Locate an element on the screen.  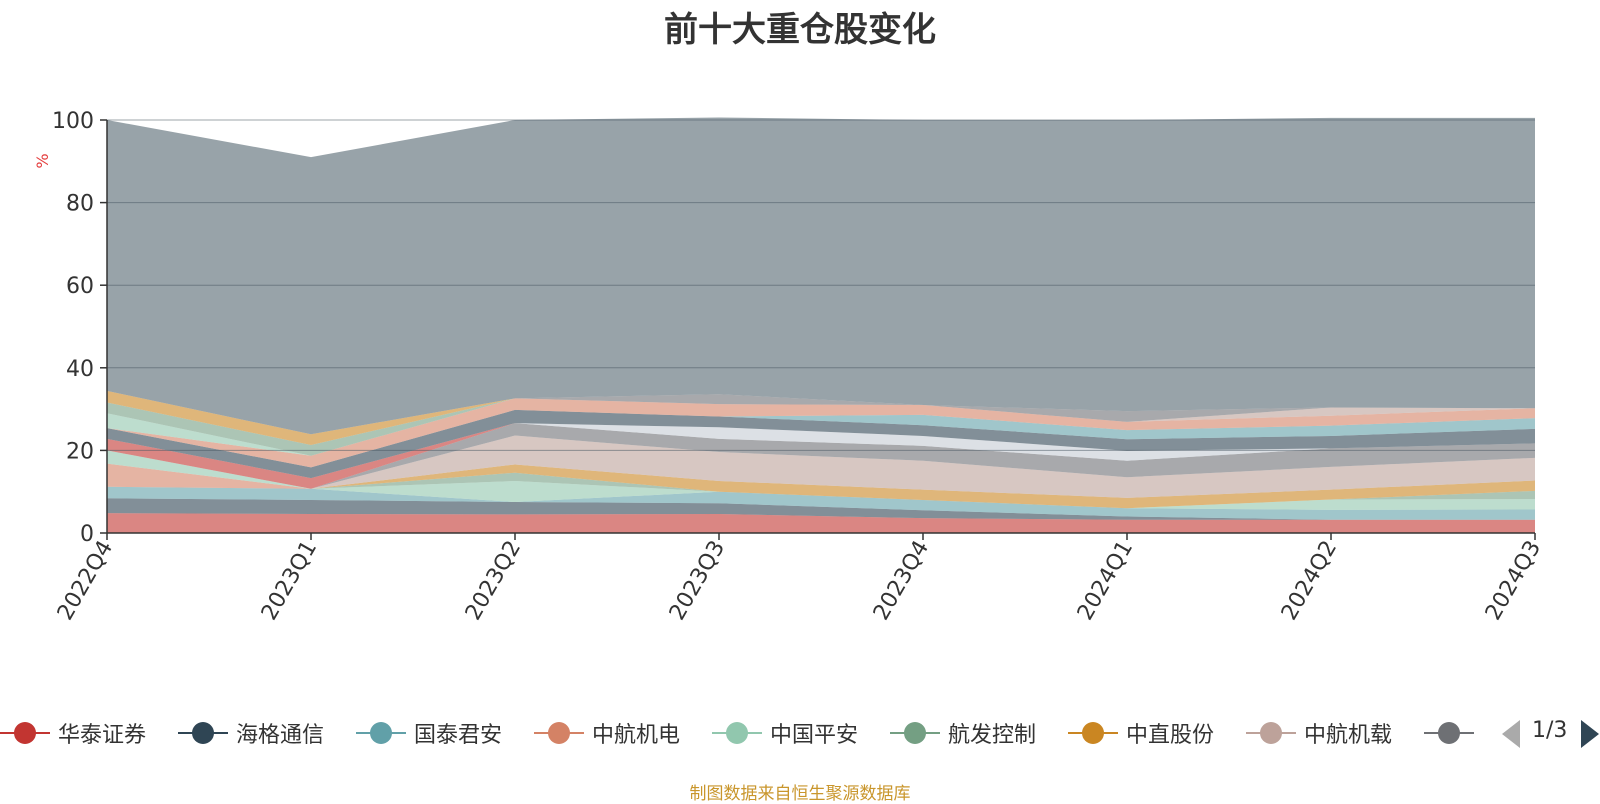
y-tick-label: 80 is located at coordinates (80, 204).